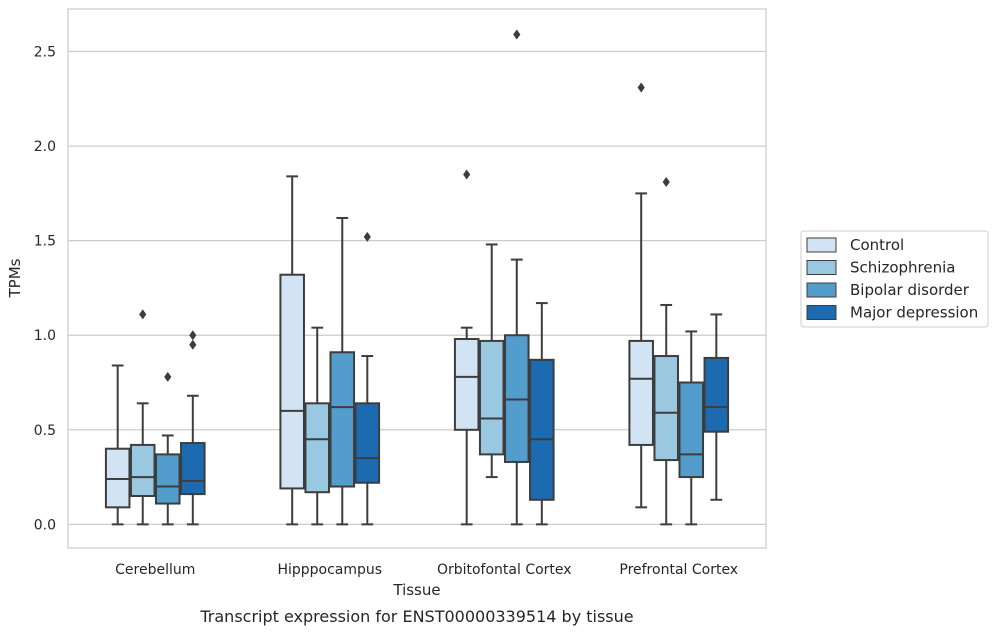  Describe the element at coordinates (877, 245) in the screenshot. I see `legend-label: Control` at that location.